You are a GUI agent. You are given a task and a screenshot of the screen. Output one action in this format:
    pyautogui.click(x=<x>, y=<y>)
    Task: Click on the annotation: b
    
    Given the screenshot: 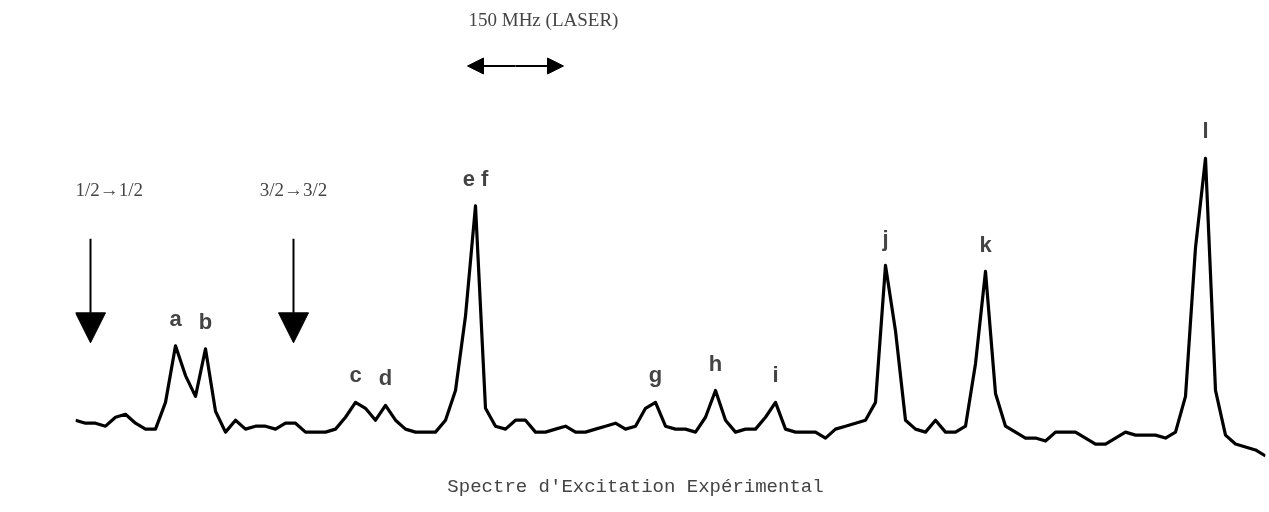 What is the action you would take?
    pyautogui.click(x=205, y=321)
    